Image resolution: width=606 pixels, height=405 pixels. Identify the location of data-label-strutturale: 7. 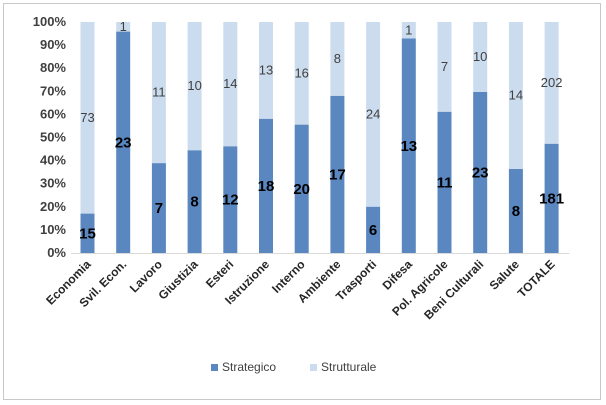
(444, 66).